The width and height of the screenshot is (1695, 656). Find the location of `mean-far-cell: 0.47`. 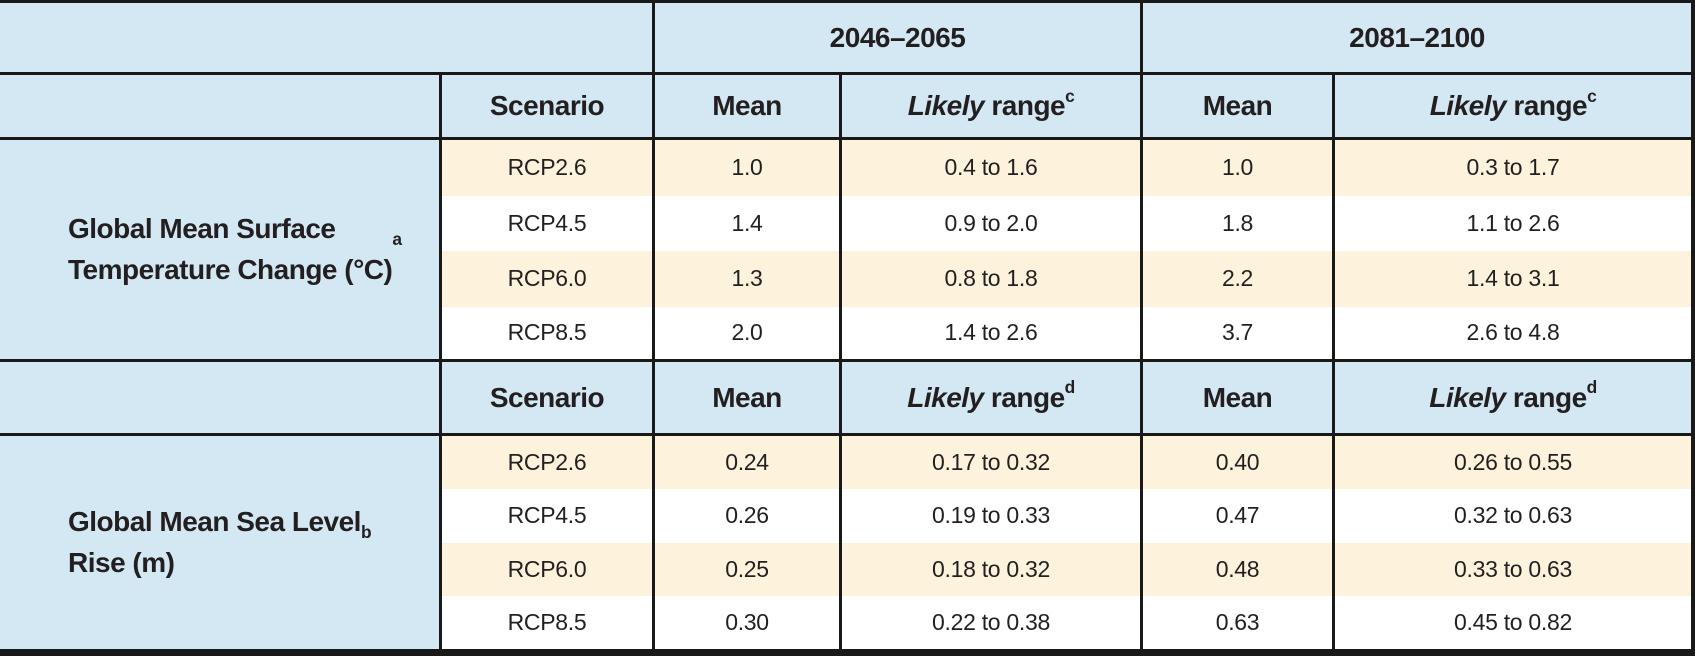

mean-far-cell: 0.47 is located at coordinates (1236, 516).